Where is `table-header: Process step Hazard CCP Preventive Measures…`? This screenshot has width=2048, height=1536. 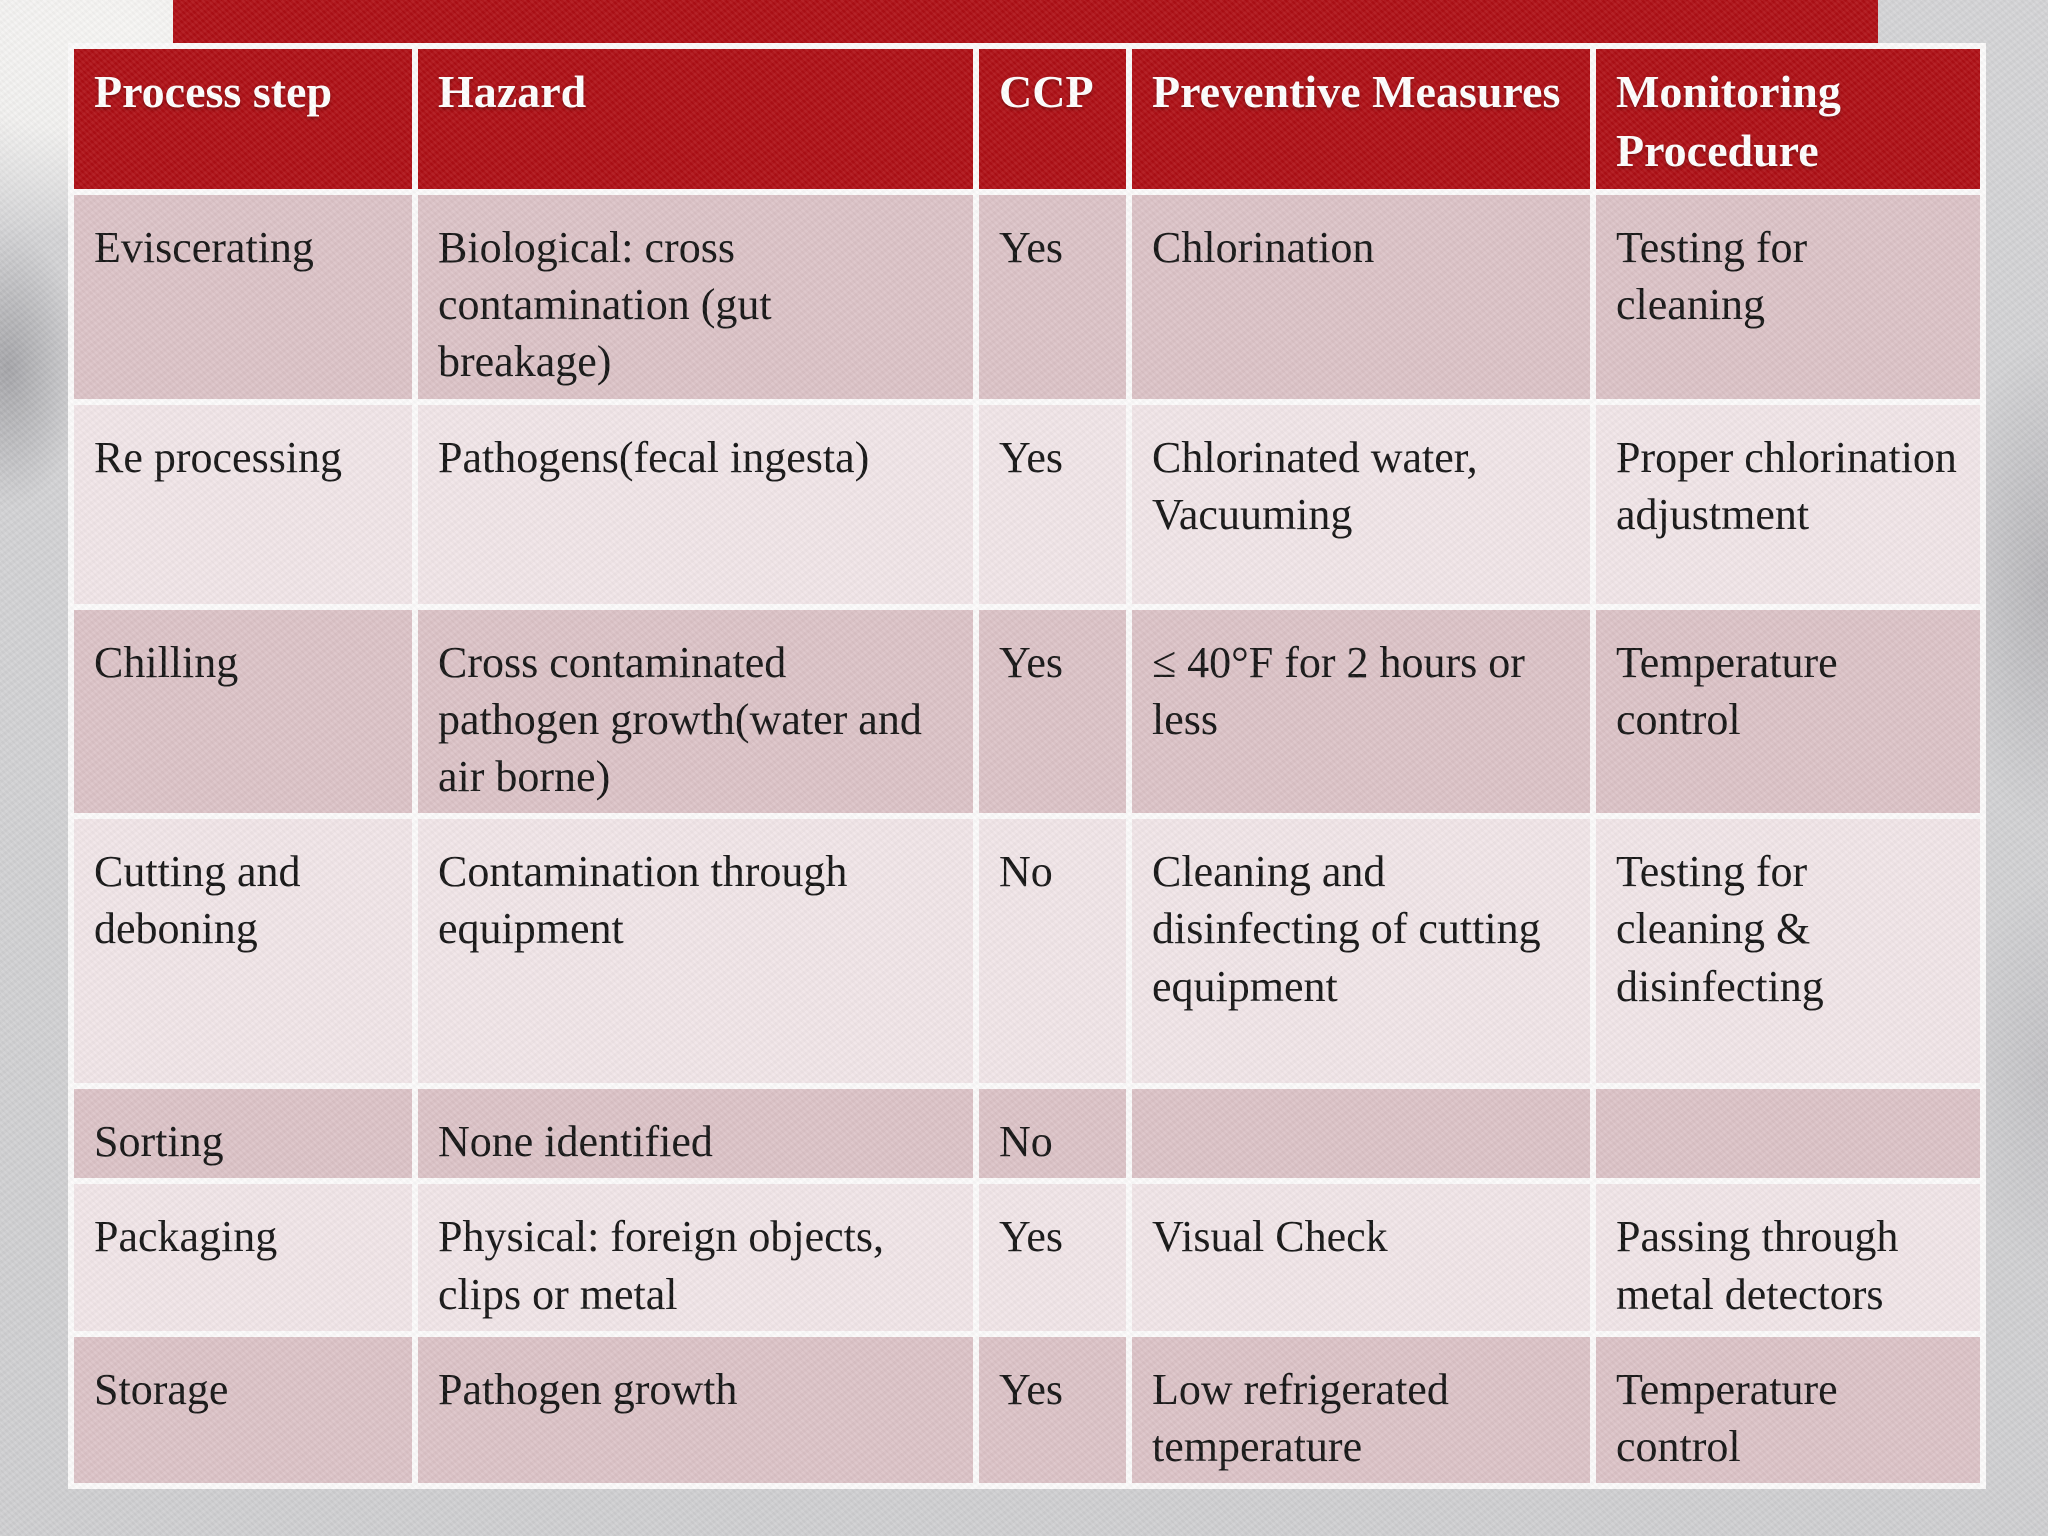 table-header: Process step Hazard CCP Preventive Measures… is located at coordinates (1027, 119).